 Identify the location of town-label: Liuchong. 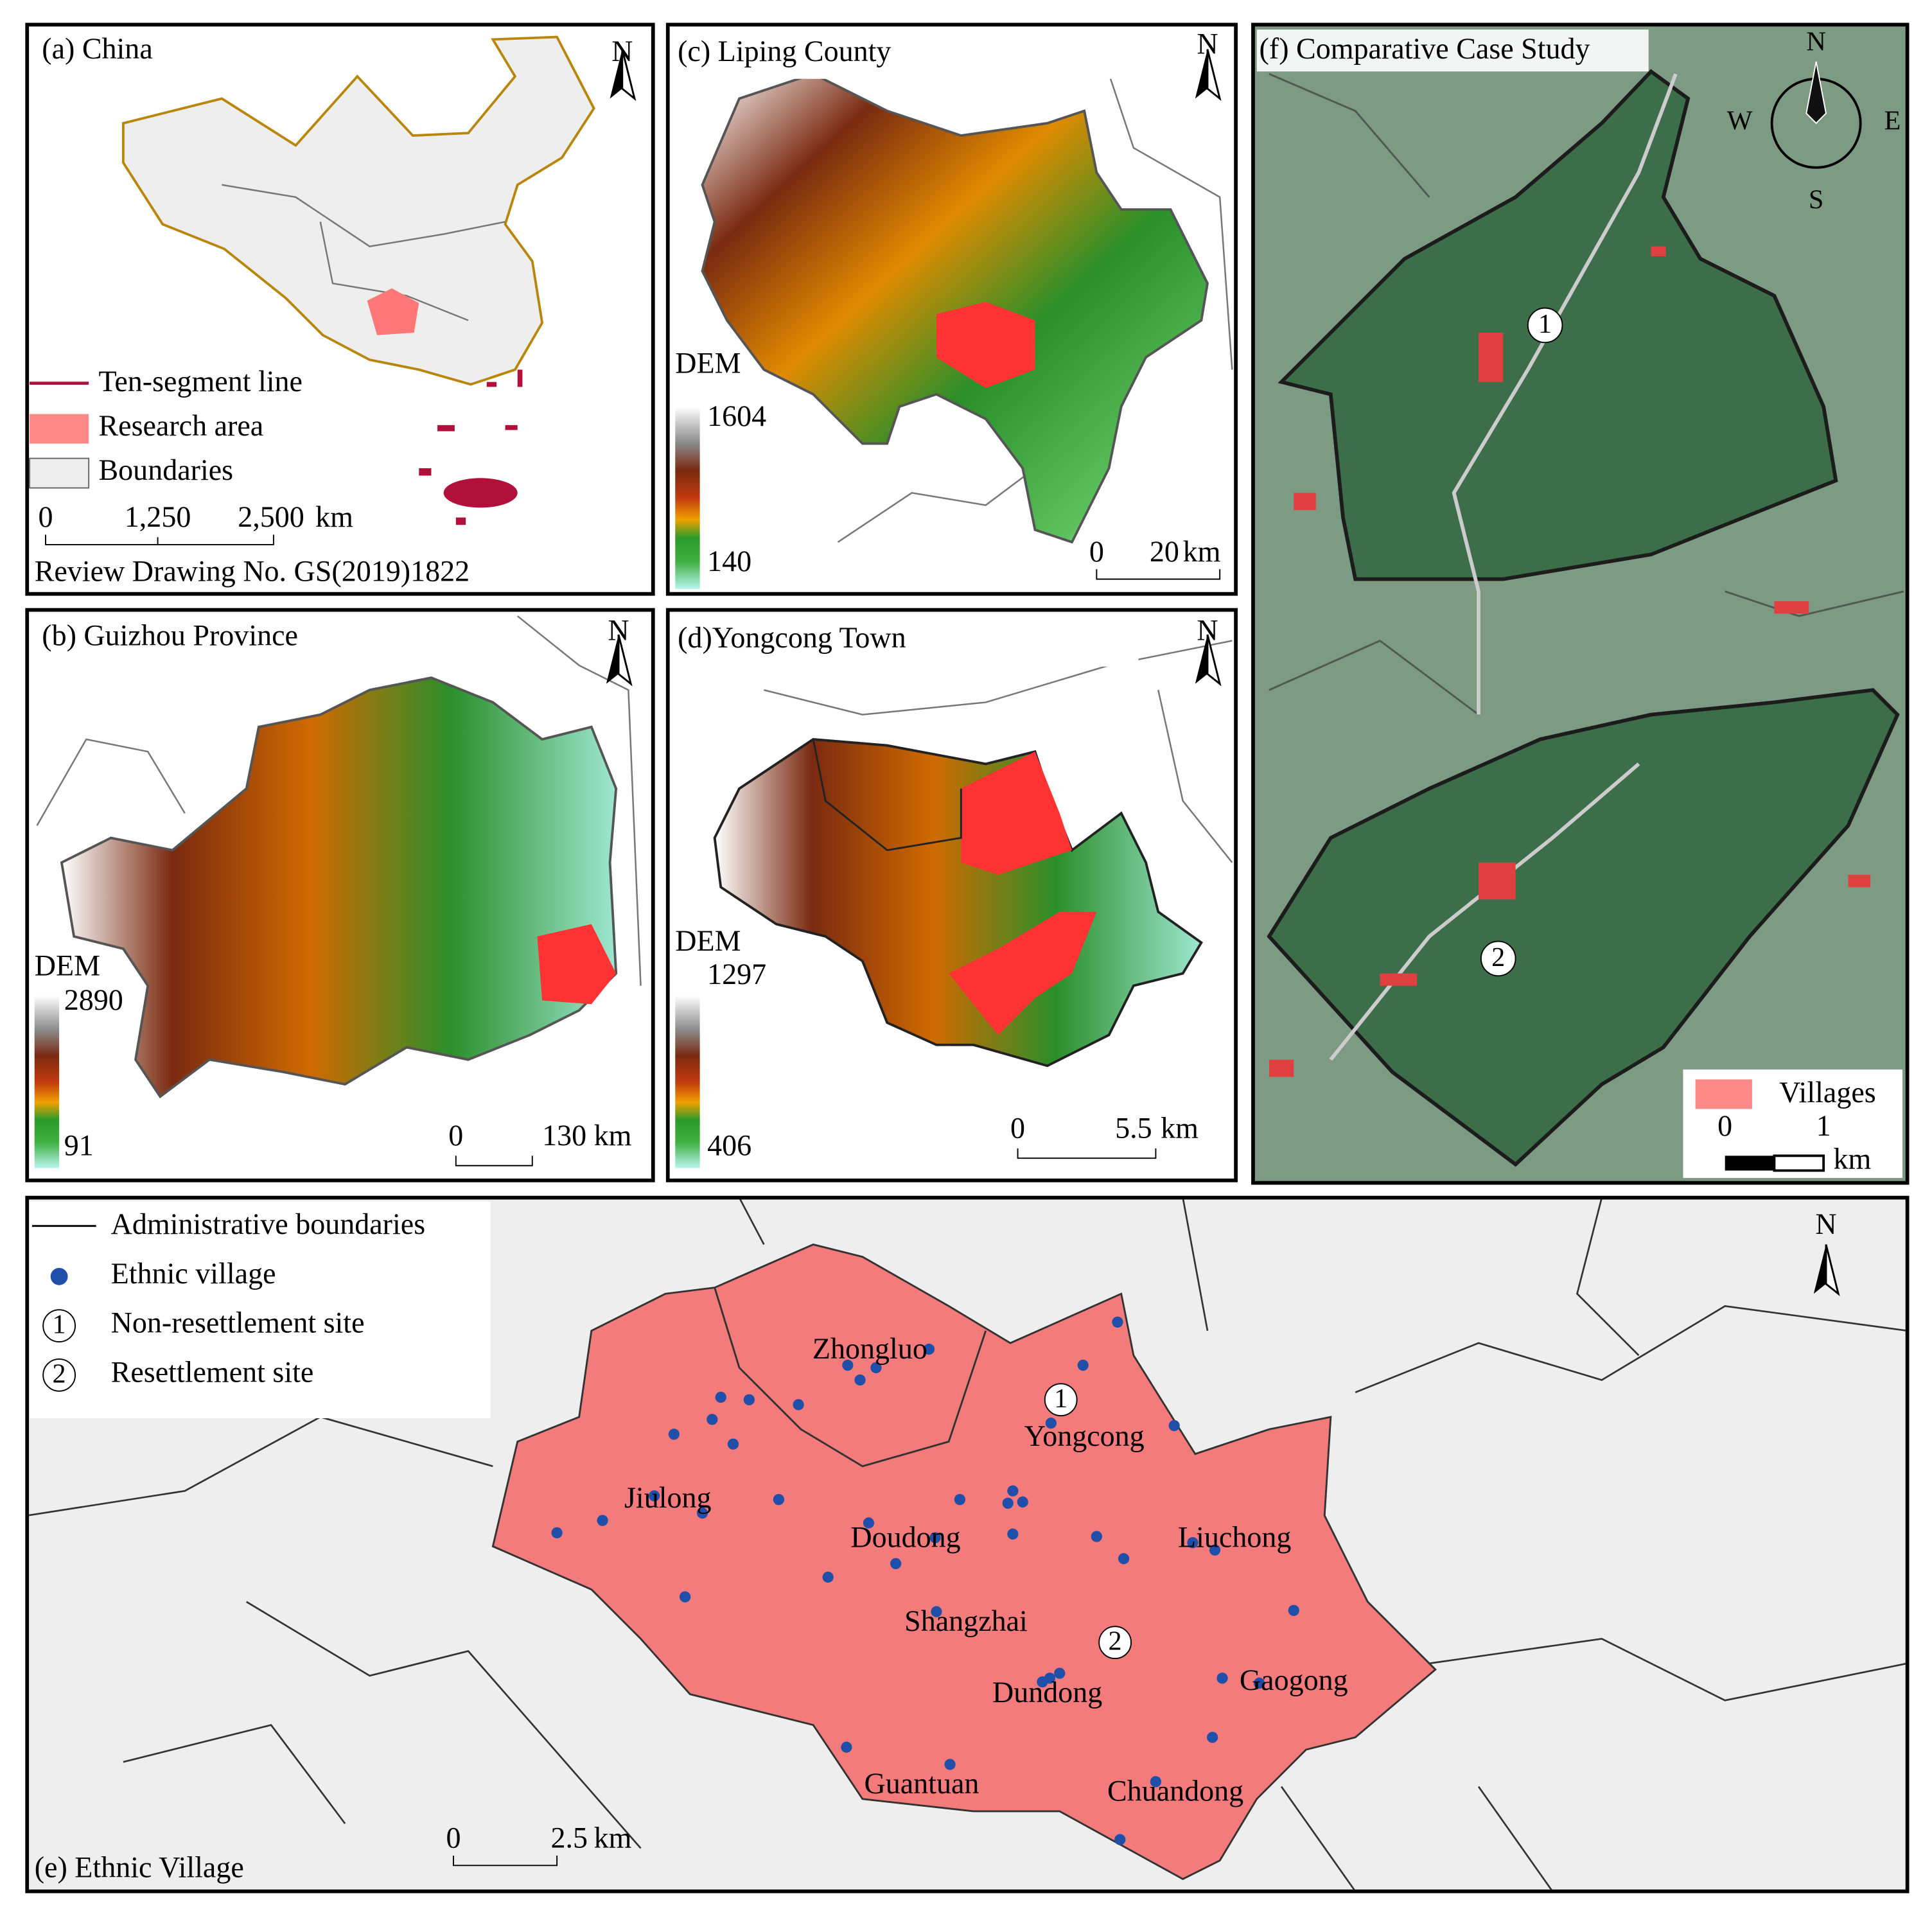
(1234, 1536).